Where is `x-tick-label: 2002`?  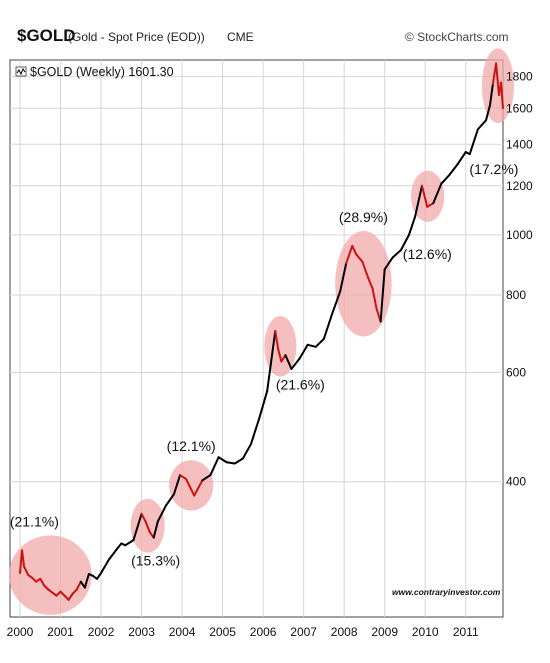 x-tick-label: 2002 is located at coordinates (101, 632).